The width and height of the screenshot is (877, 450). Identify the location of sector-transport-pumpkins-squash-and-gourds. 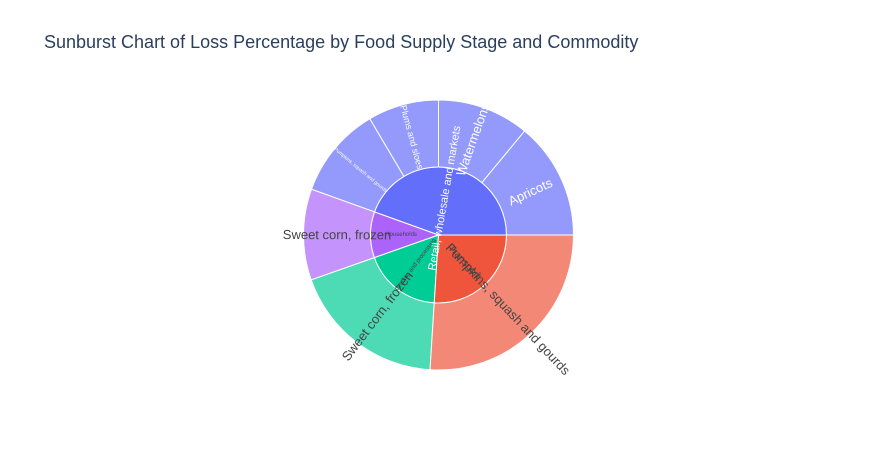
(502, 302).